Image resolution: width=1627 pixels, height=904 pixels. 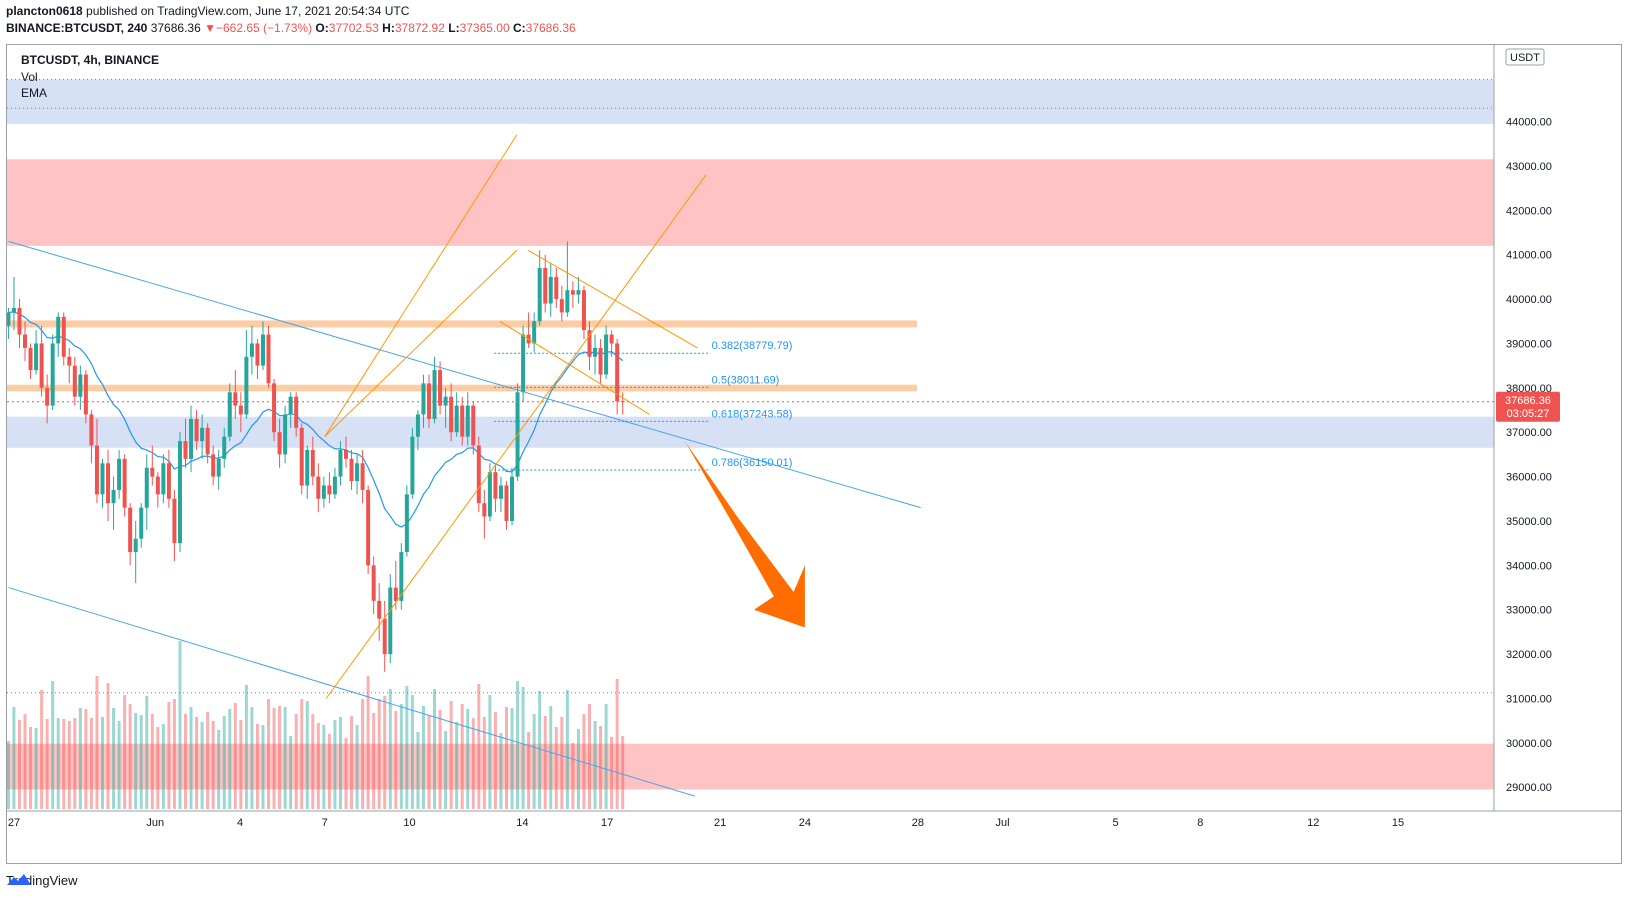 What do you see at coordinates (353, 28) in the screenshot?
I see `open-value: 37702.53` at bounding box center [353, 28].